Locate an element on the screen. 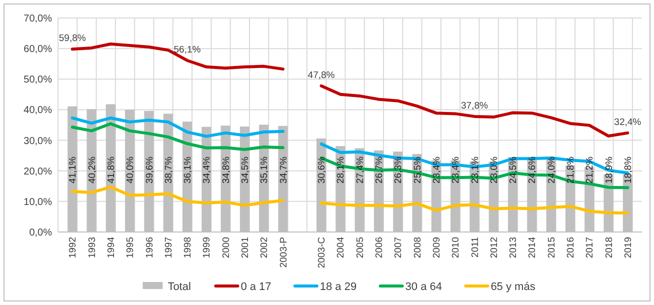  x-tick-label: 2011 is located at coordinates (475, 247).